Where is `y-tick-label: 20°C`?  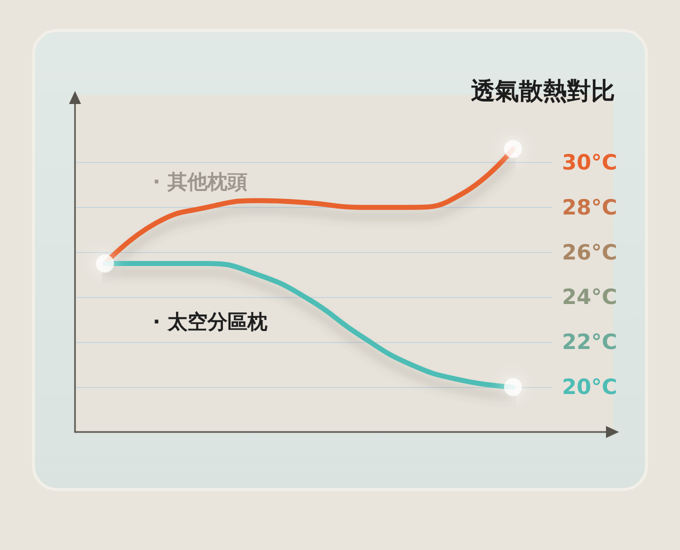 y-tick-label: 20°C is located at coordinates (590, 387).